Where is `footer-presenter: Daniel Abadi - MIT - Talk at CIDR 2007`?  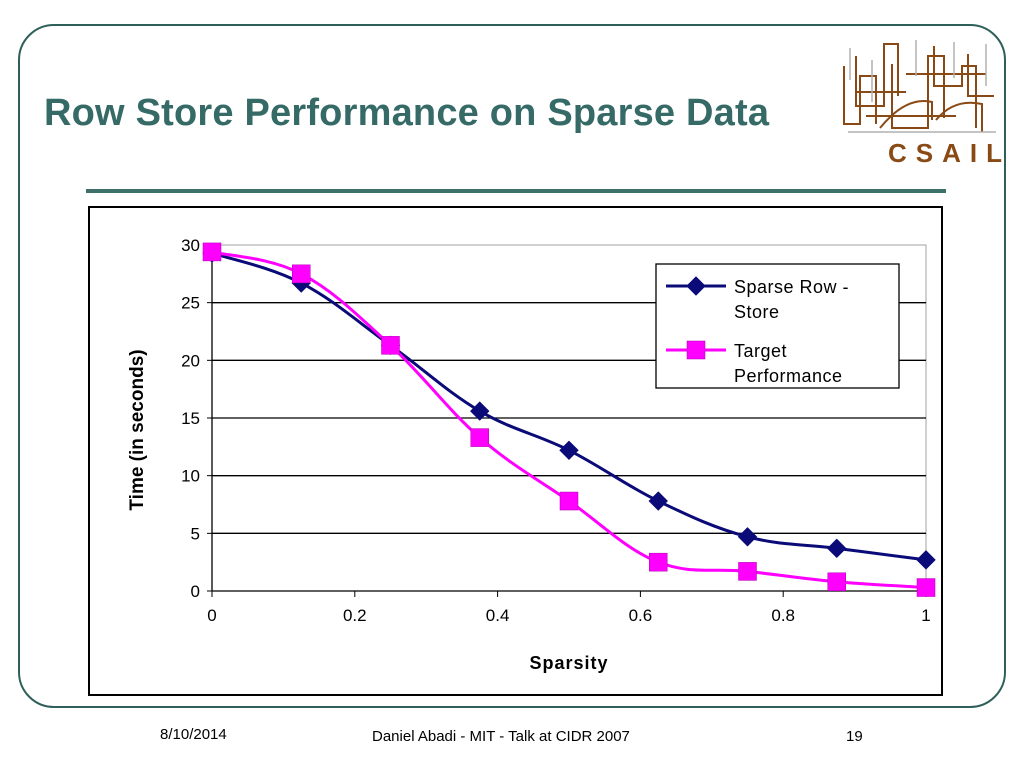 footer-presenter: Daniel Abadi - MIT - Talk at CIDR 2007 is located at coordinates (501, 736).